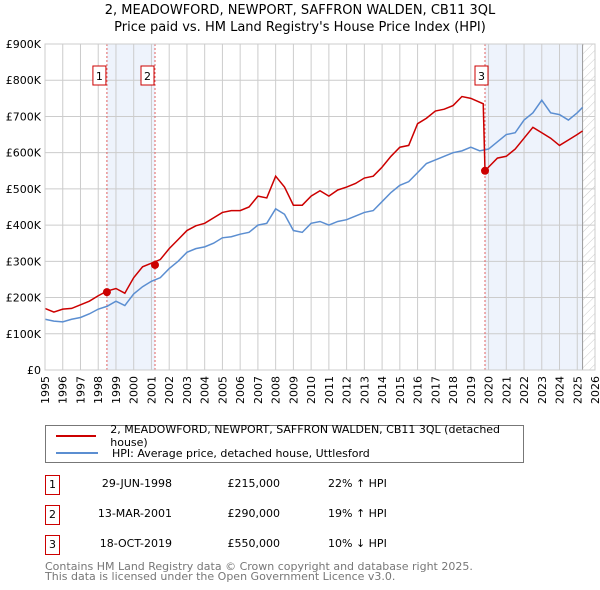 This screenshot has height=590, width=600. I want to click on x-tick-label: 2006, so click(240, 390).